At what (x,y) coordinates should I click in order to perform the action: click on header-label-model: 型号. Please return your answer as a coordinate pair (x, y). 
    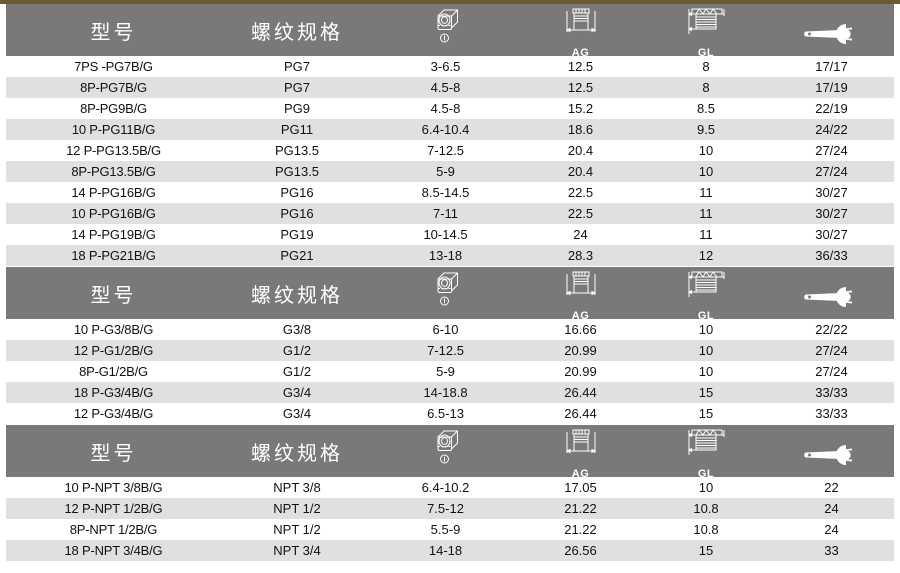
    Looking at the image, I should click on (113, 294).